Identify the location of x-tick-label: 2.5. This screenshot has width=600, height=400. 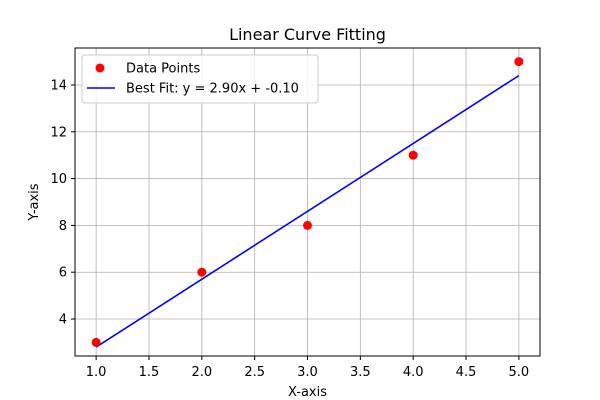
(254, 372).